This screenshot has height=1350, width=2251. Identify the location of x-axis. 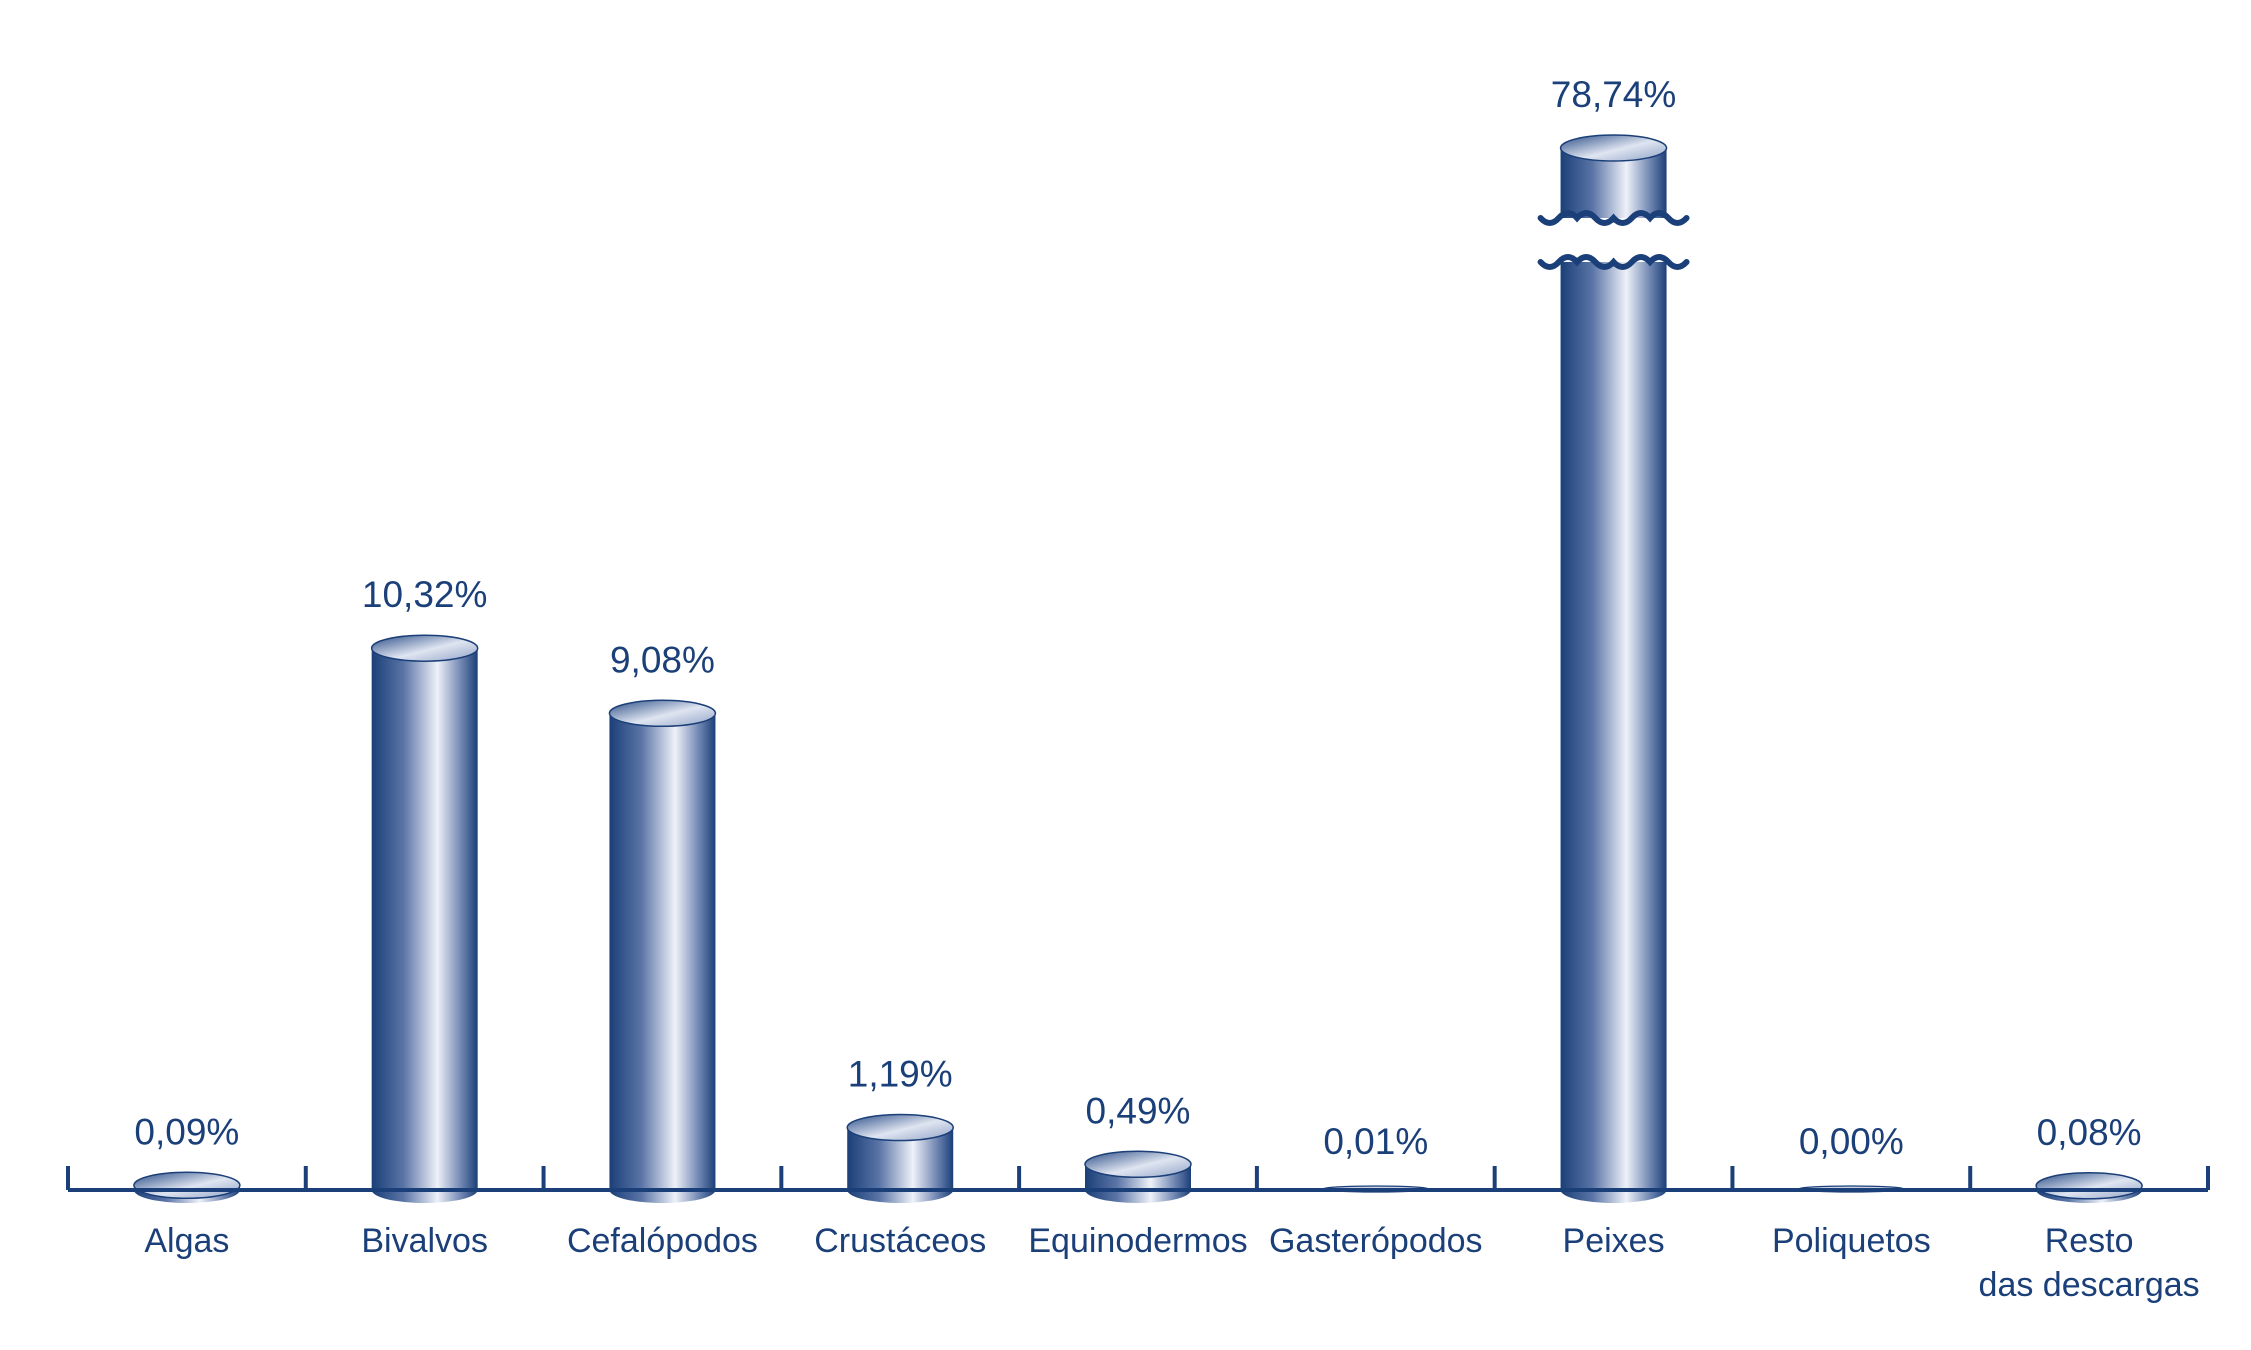
(1138, 1179).